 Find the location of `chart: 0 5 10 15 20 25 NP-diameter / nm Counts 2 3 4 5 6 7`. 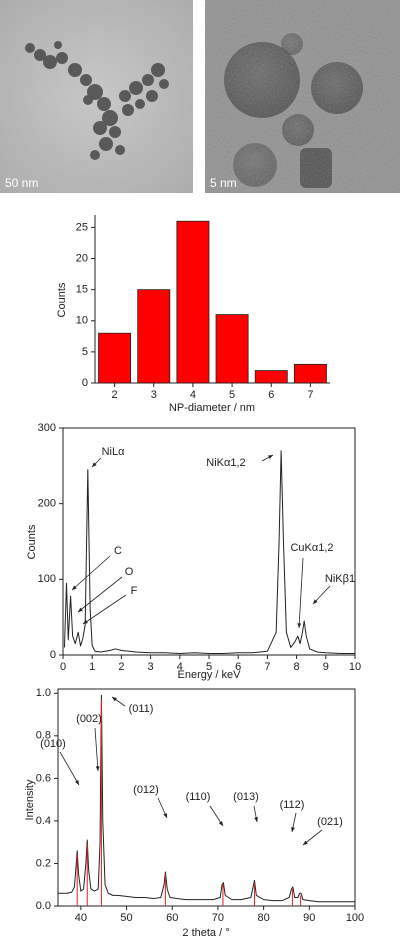

chart: 0 5 10 15 20 25 NP-diameter / nm Counts 2 3 4 5 6 7 is located at coordinates (193, 314).